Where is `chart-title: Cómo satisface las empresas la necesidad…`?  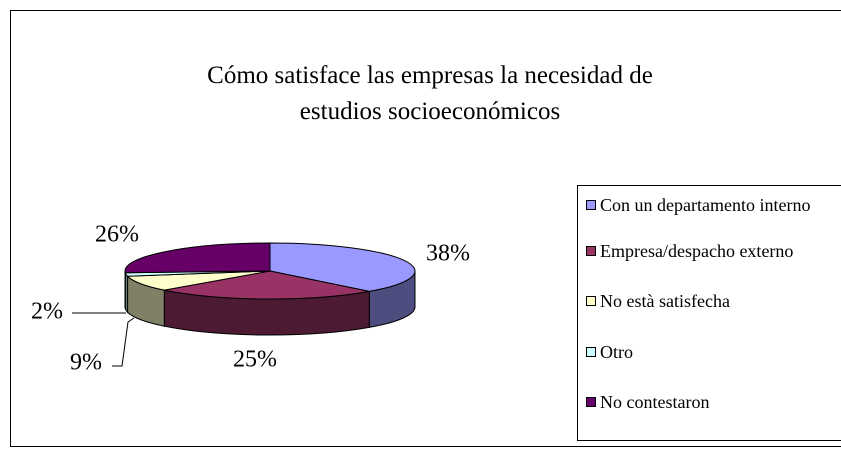
chart-title: Cómo satisface las empresas la necesidad… is located at coordinates (430, 93).